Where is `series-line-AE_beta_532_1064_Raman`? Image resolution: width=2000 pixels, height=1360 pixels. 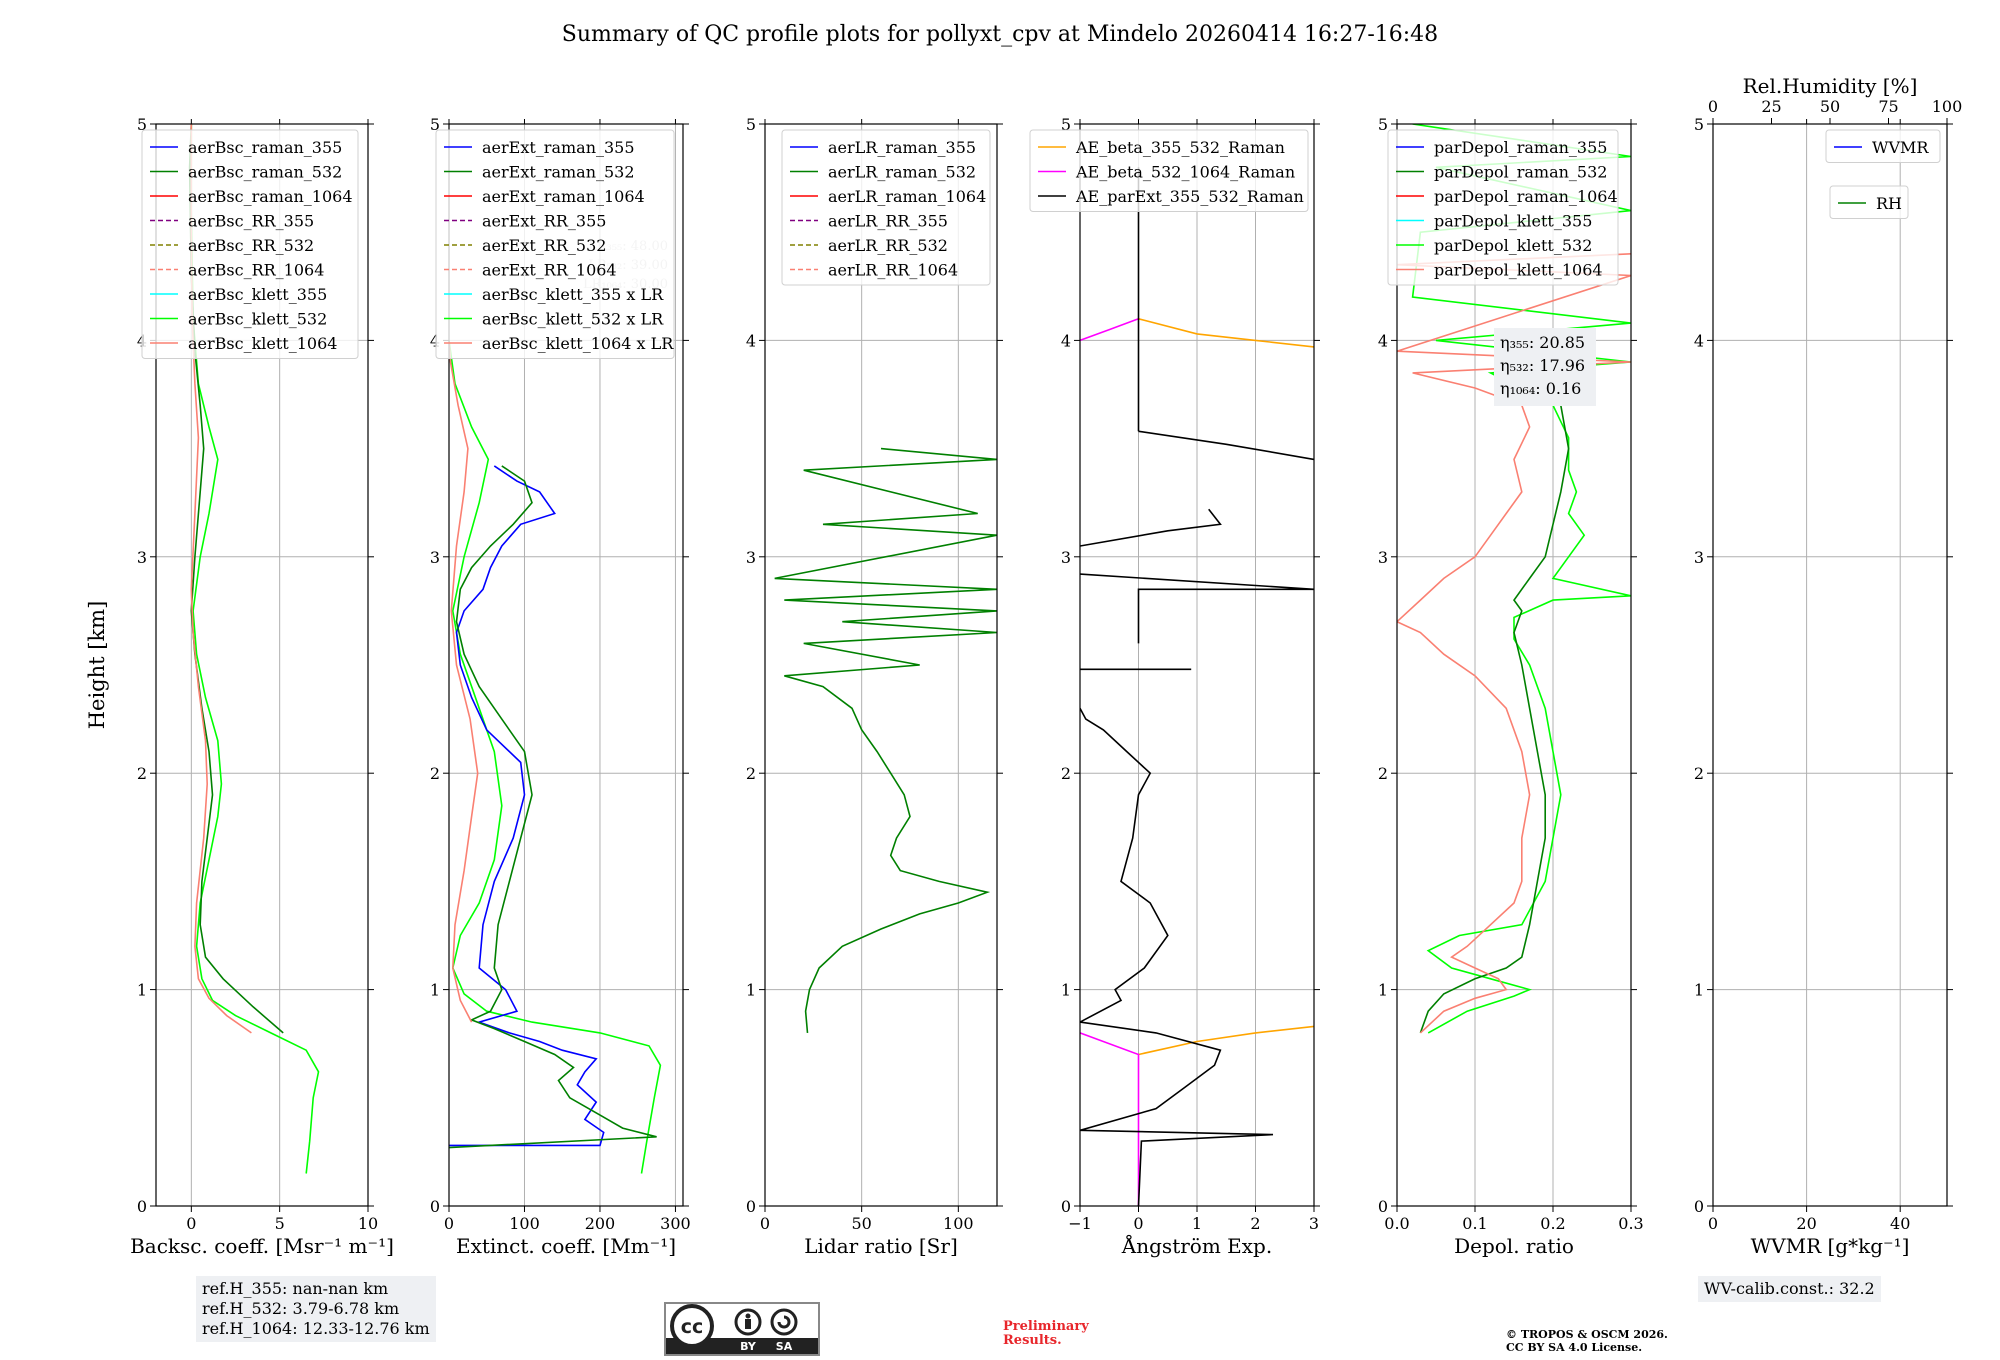
series-line-AE_beta_532_1064_Raman is located at coordinates (1110, 1119).